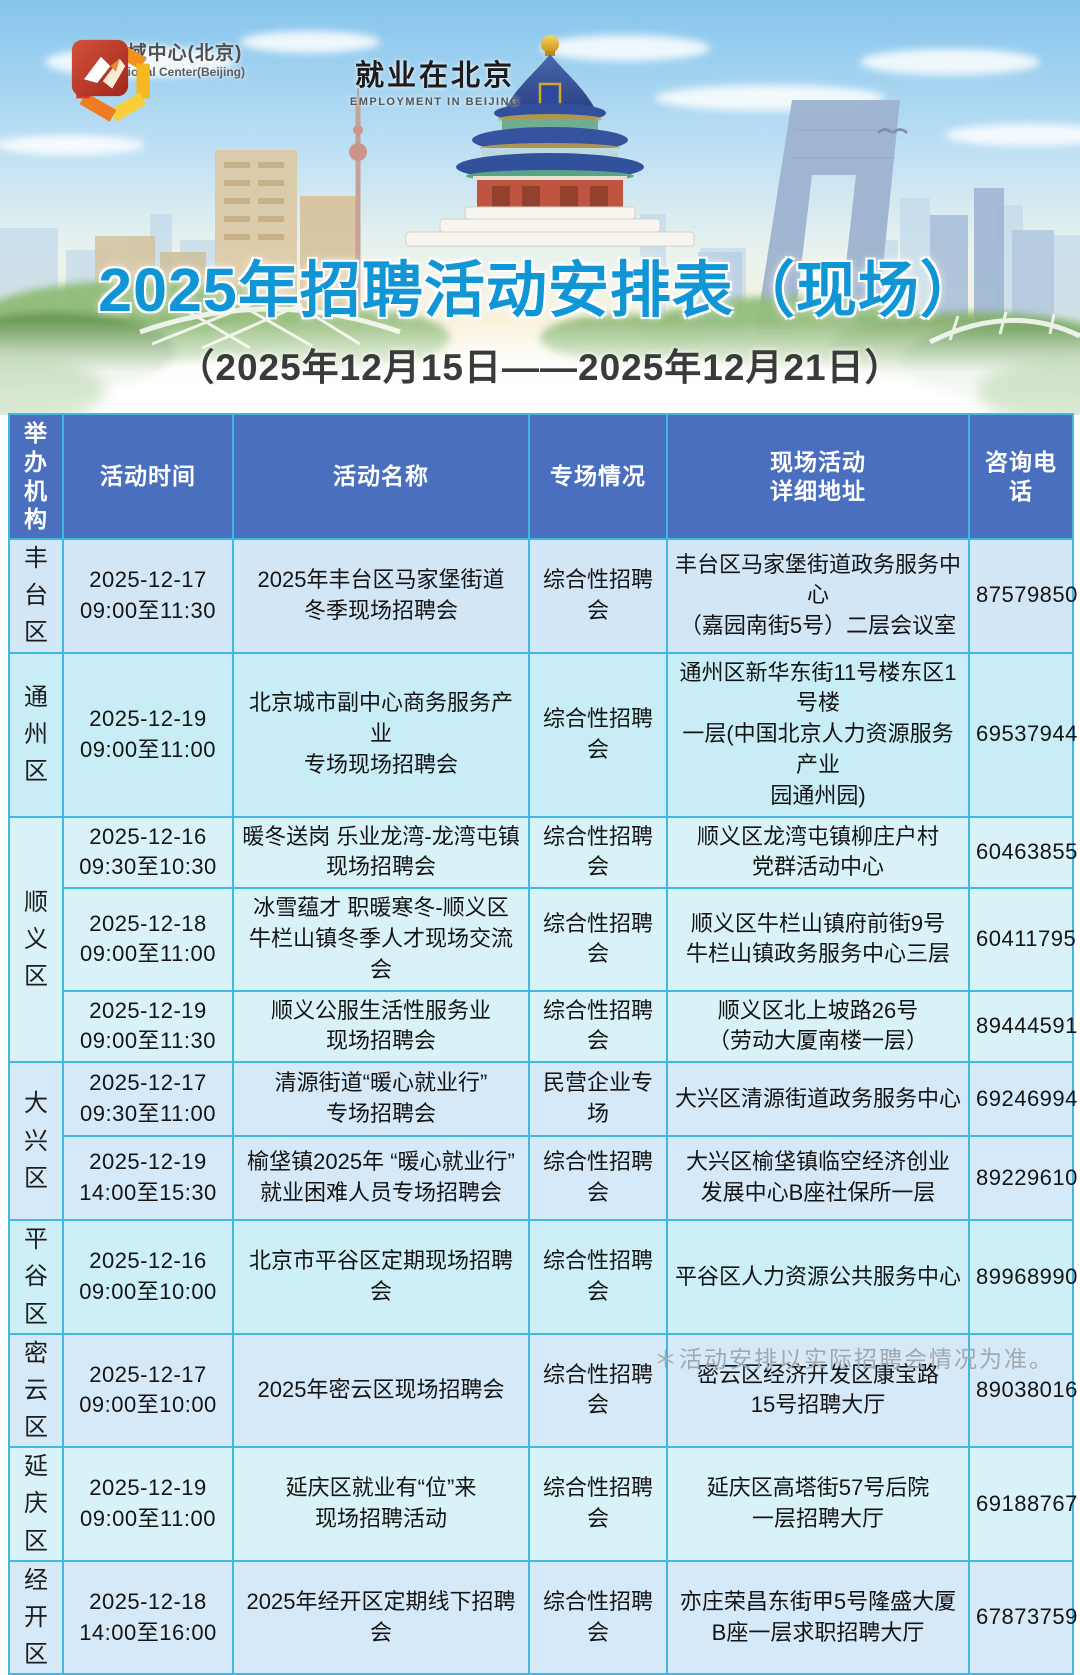 This screenshot has width=1080, height=1675. What do you see at coordinates (148, 1277) in the screenshot?
I see `time-cell: 2025-12-16 09:00至10:00` at bounding box center [148, 1277].